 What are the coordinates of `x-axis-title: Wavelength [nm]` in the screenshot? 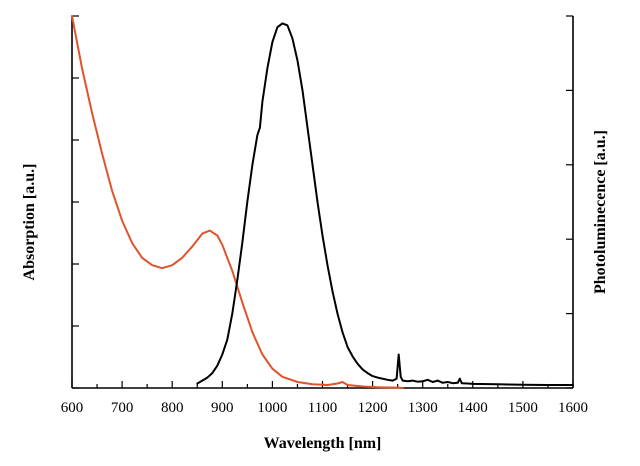 It's located at (323, 443).